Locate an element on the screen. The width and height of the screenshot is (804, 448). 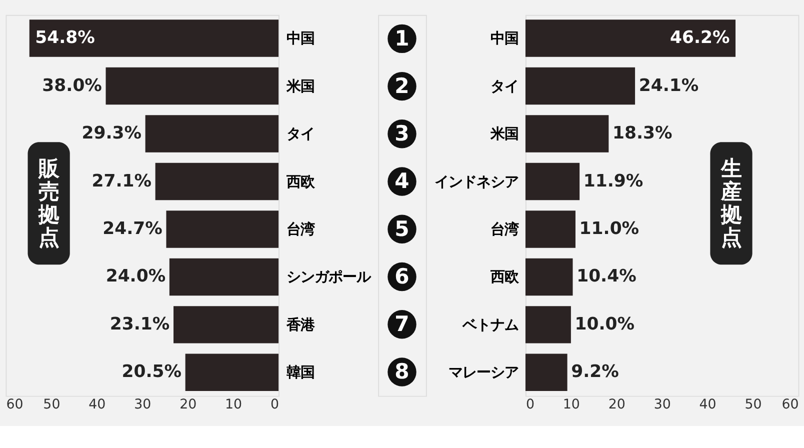
y-tick-label: シンガポール is located at coordinates (329, 278).